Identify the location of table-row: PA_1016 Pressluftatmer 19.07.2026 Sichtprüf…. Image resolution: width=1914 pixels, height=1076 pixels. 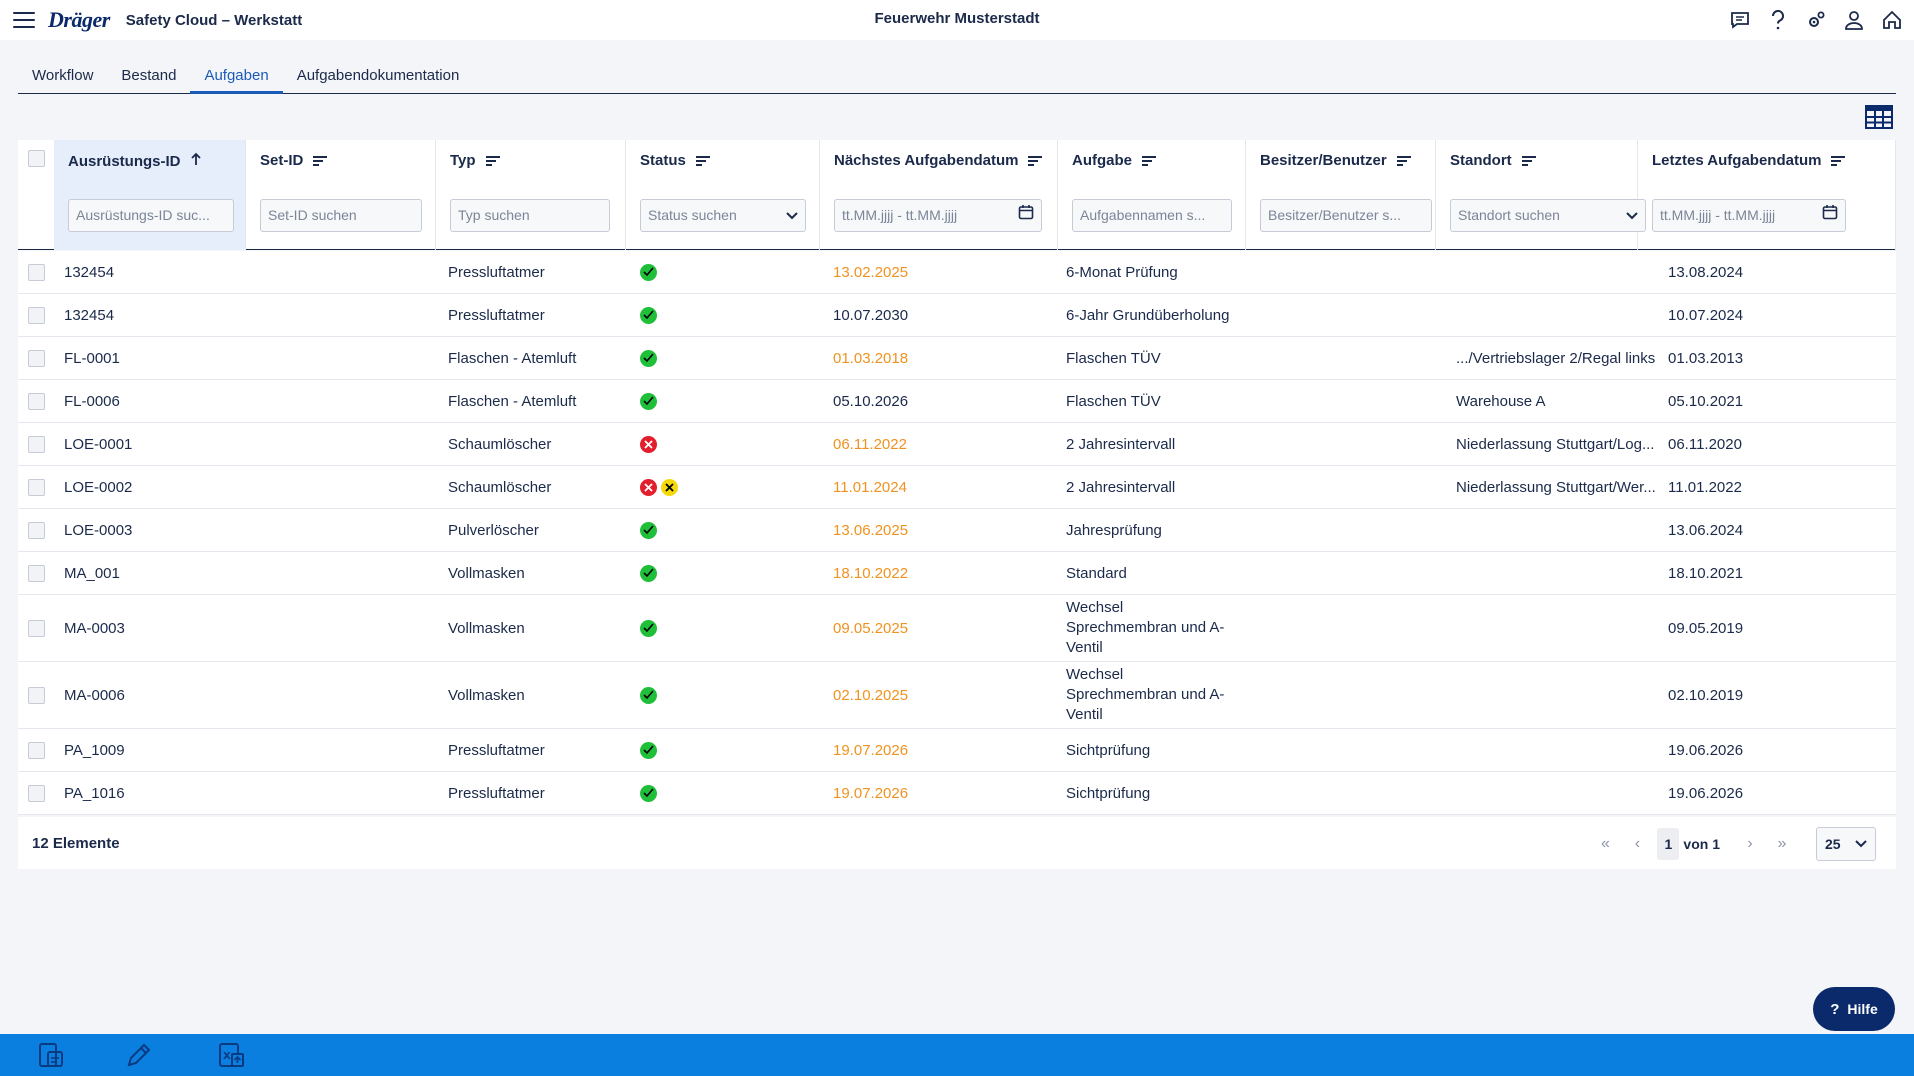
(957, 793).